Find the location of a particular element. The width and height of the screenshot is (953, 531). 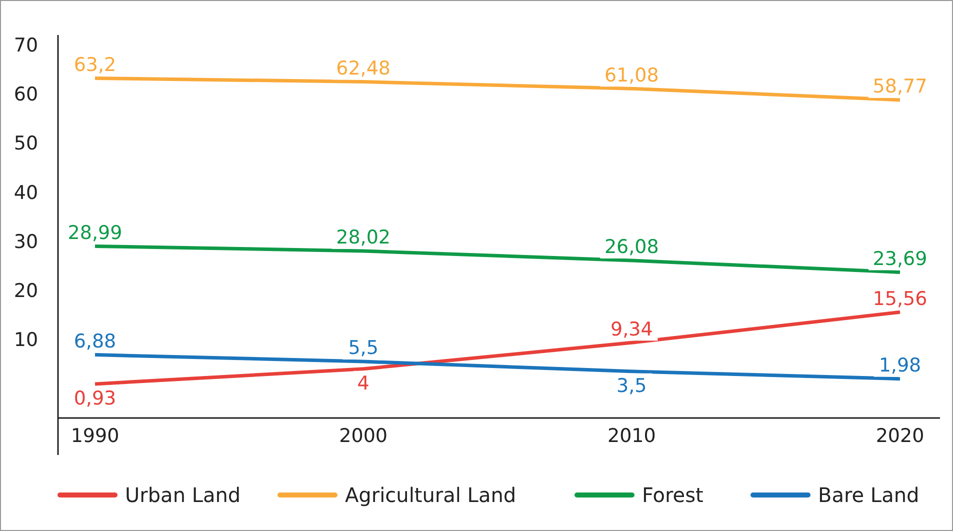

data-label: 1,98 is located at coordinates (900, 365).